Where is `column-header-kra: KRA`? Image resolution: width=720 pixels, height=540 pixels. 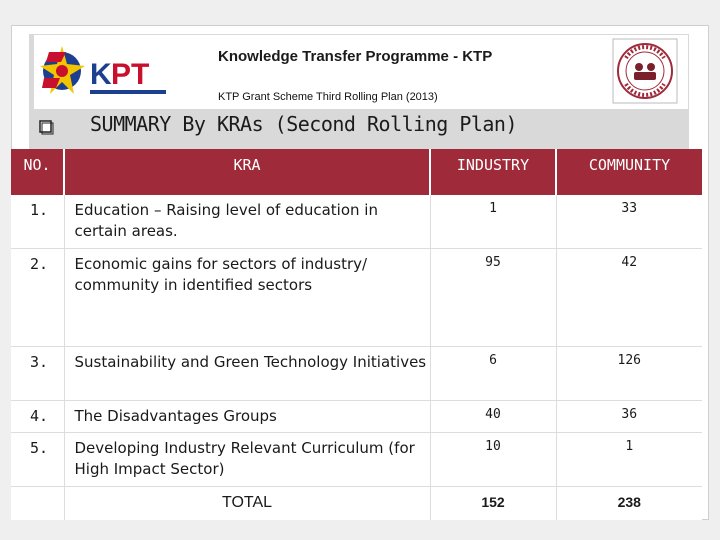 column-header-kra: KRA is located at coordinates (247, 172).